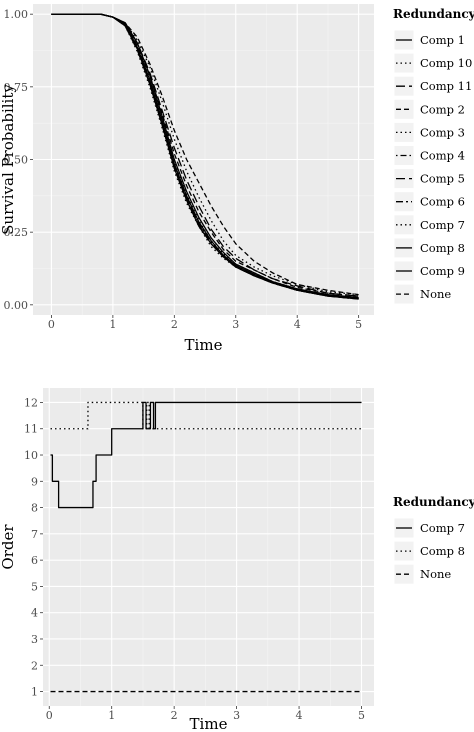 This screenshot has height=732, width=474. What do you see at coordinates (16, 160) in the screenshot?
I see `y-tick-label: 0.50` at bounding box center [16, 160].